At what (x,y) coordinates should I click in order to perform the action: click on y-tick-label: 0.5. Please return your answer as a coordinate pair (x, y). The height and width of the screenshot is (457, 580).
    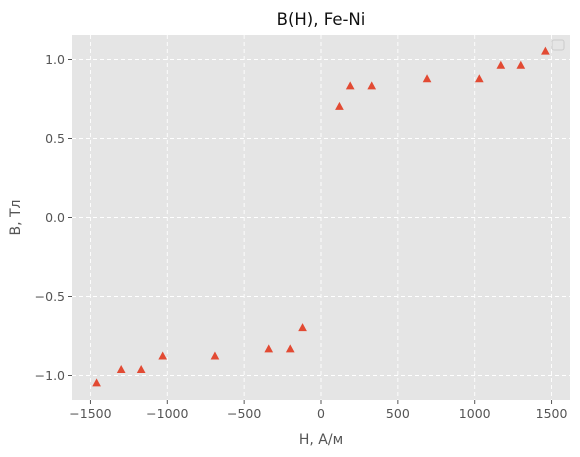
    Looking at the image, I should click on (55, 138).